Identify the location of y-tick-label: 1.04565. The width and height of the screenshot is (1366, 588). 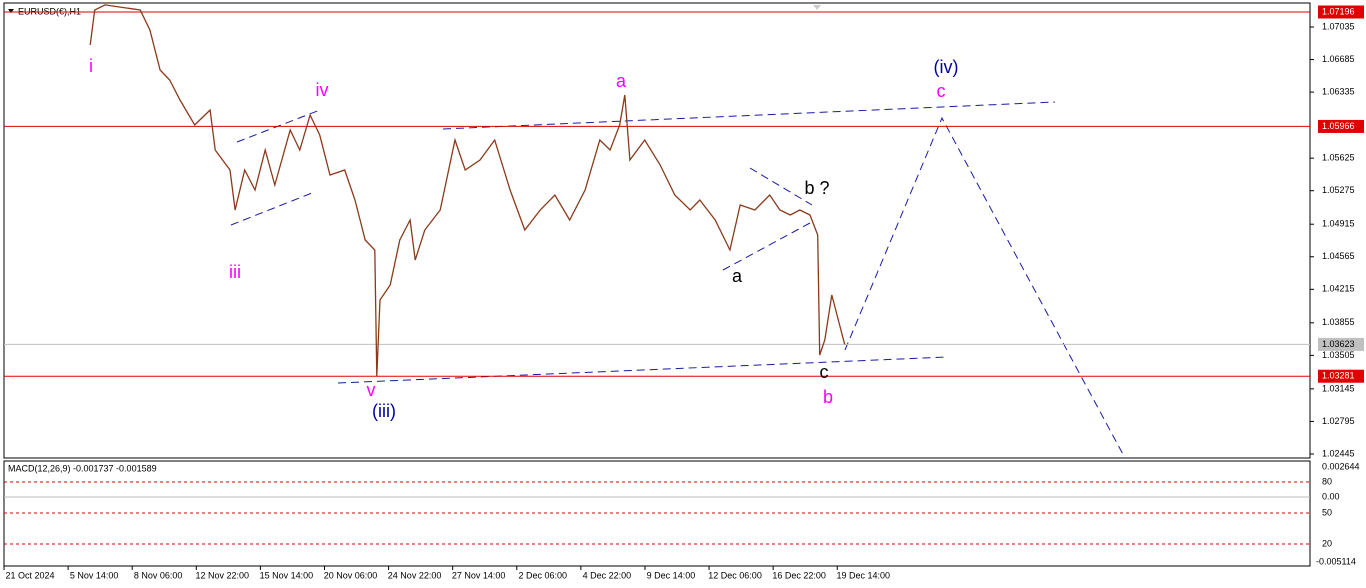
(1338, 256).